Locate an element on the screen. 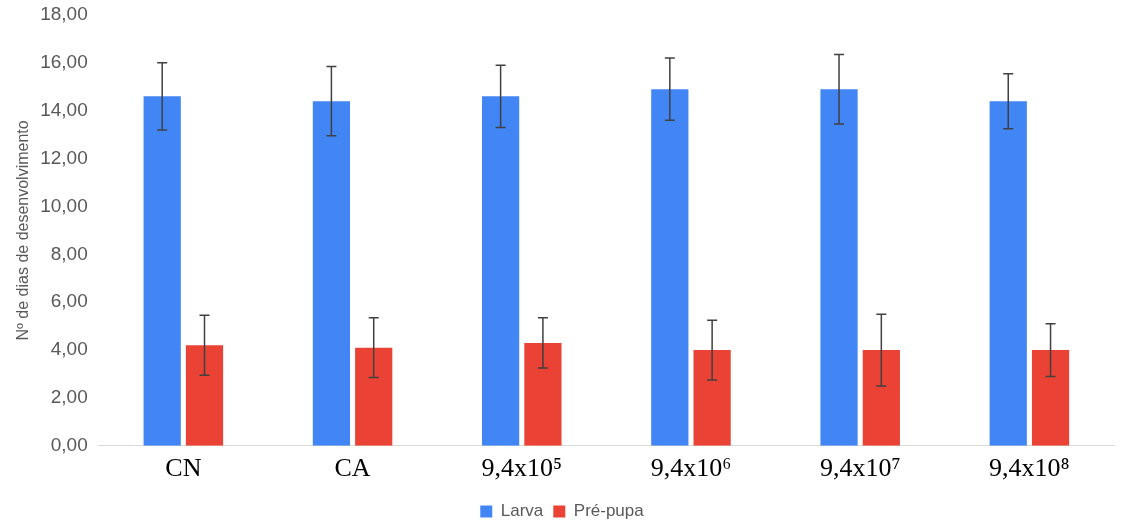 The height and width of the screenshot is (530, 1134). y-tick-label: 6,00 is located at coordinates (69, 301).